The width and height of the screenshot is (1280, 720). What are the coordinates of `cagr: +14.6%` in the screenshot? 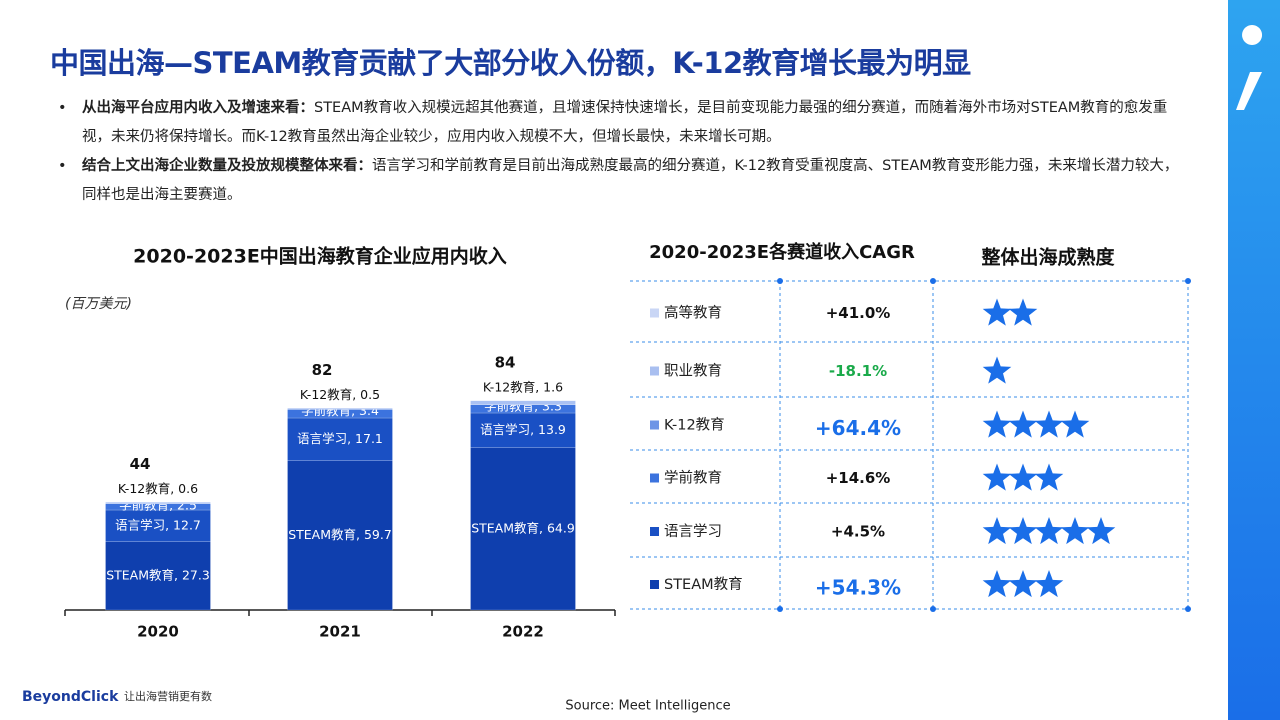 It's located at (858, 478).